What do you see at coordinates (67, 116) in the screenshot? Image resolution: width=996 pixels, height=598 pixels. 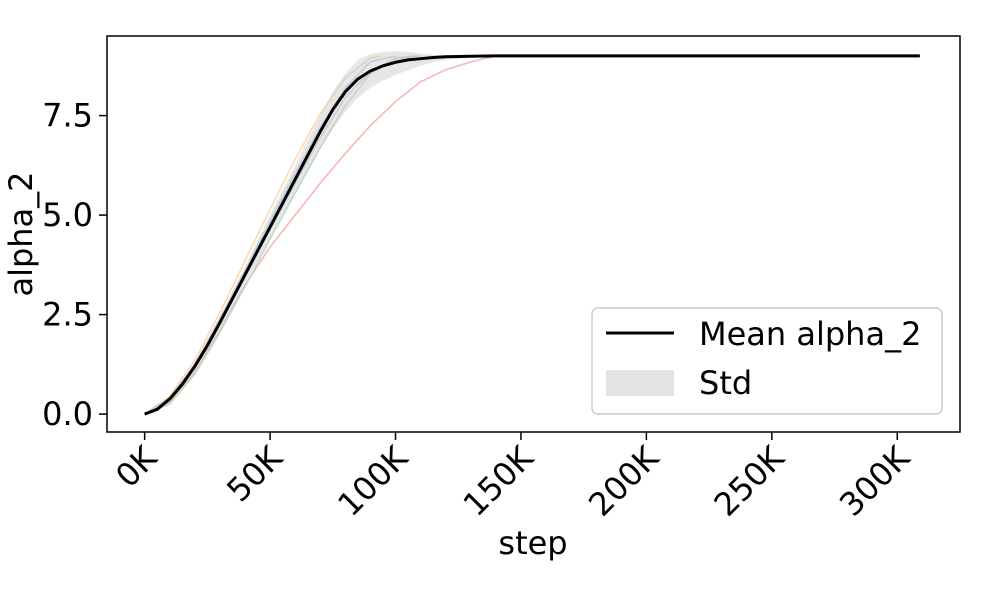 I see `y-tick-label: 7.5` at bounding box center [67, 116].